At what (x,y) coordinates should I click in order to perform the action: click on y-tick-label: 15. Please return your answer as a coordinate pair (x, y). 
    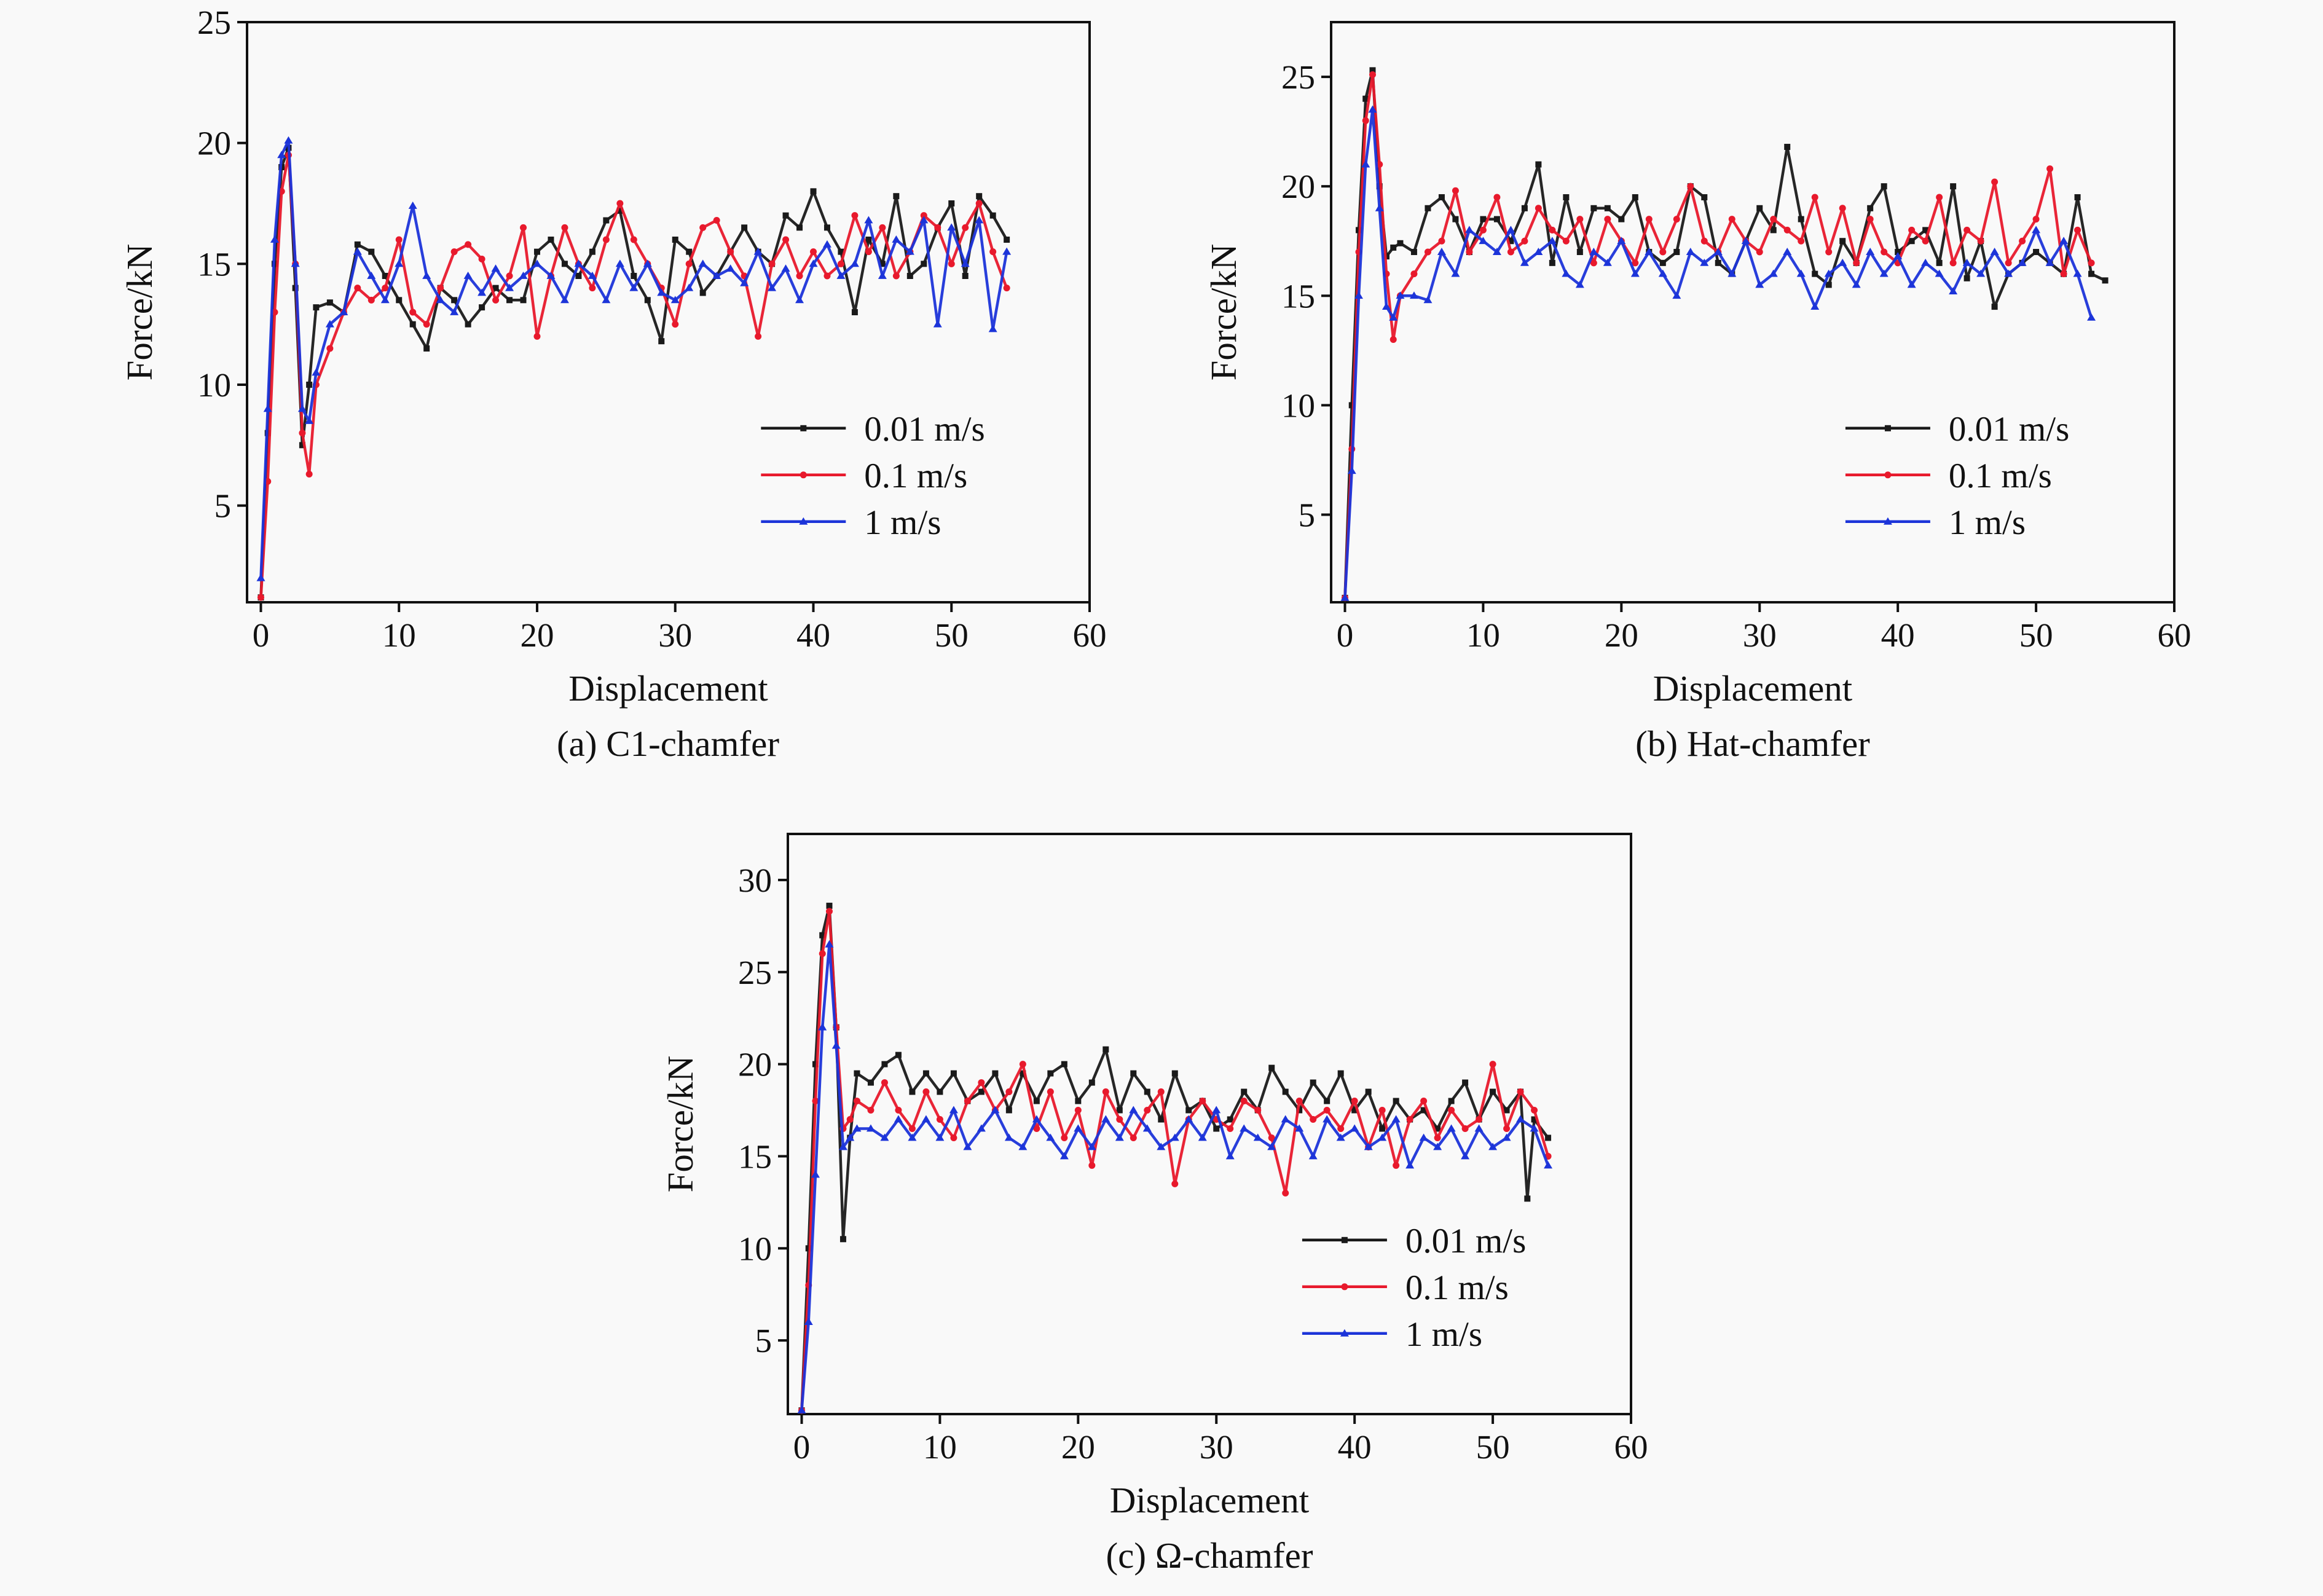
    Looking at the image, I should click on (1298, 296).